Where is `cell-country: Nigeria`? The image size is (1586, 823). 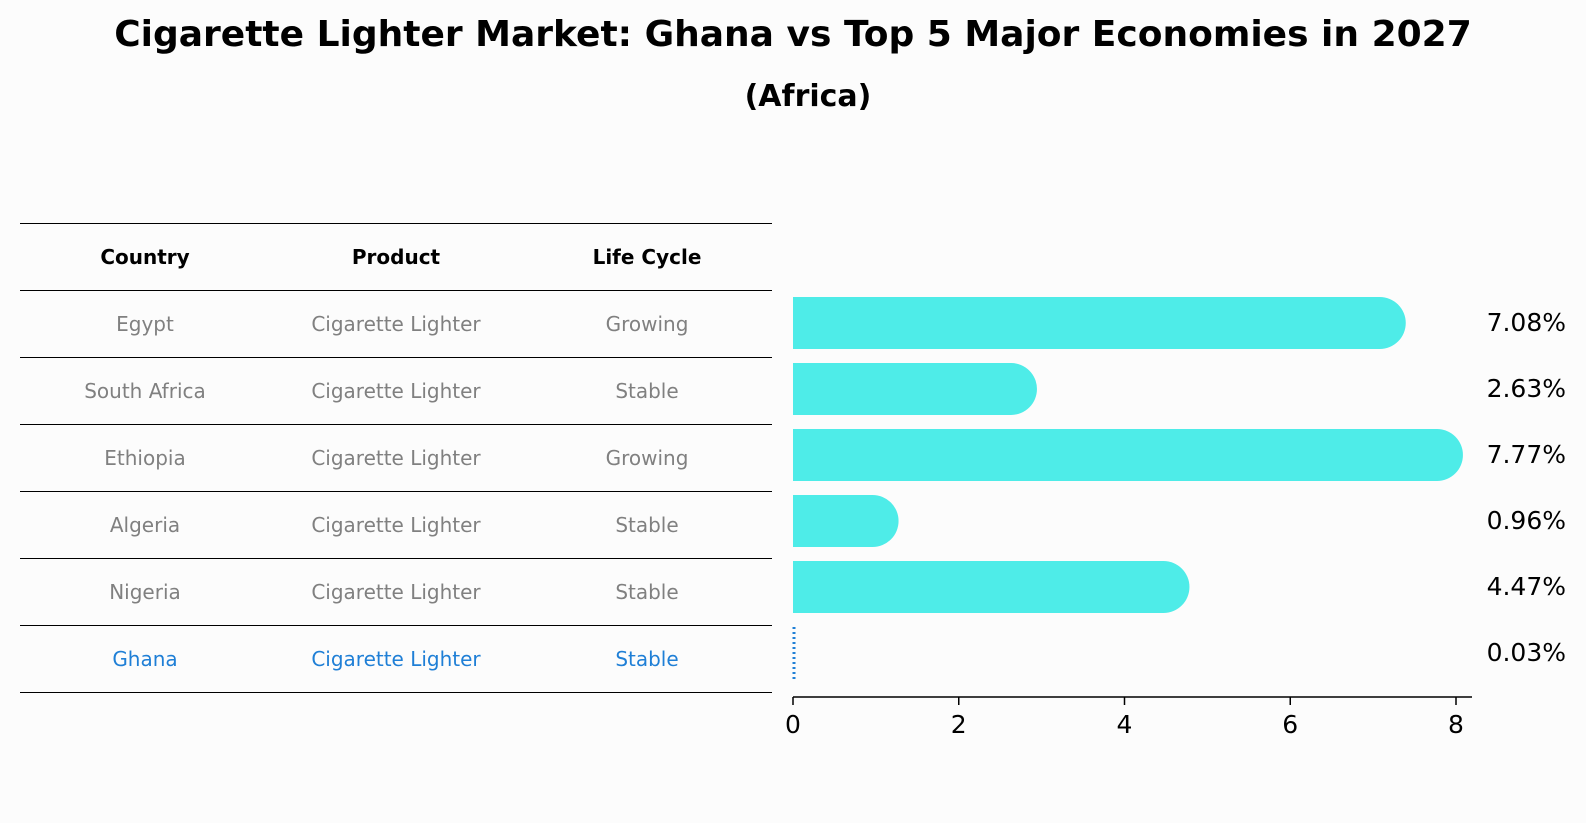 cell-country: Nigeria is located at coordinates (145, 592).